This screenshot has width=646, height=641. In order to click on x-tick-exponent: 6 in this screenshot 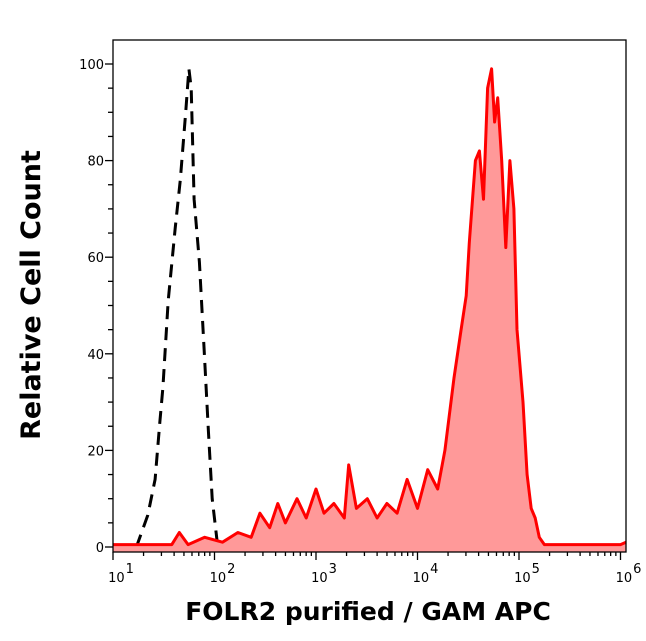, I will do `click(637, 569)`.